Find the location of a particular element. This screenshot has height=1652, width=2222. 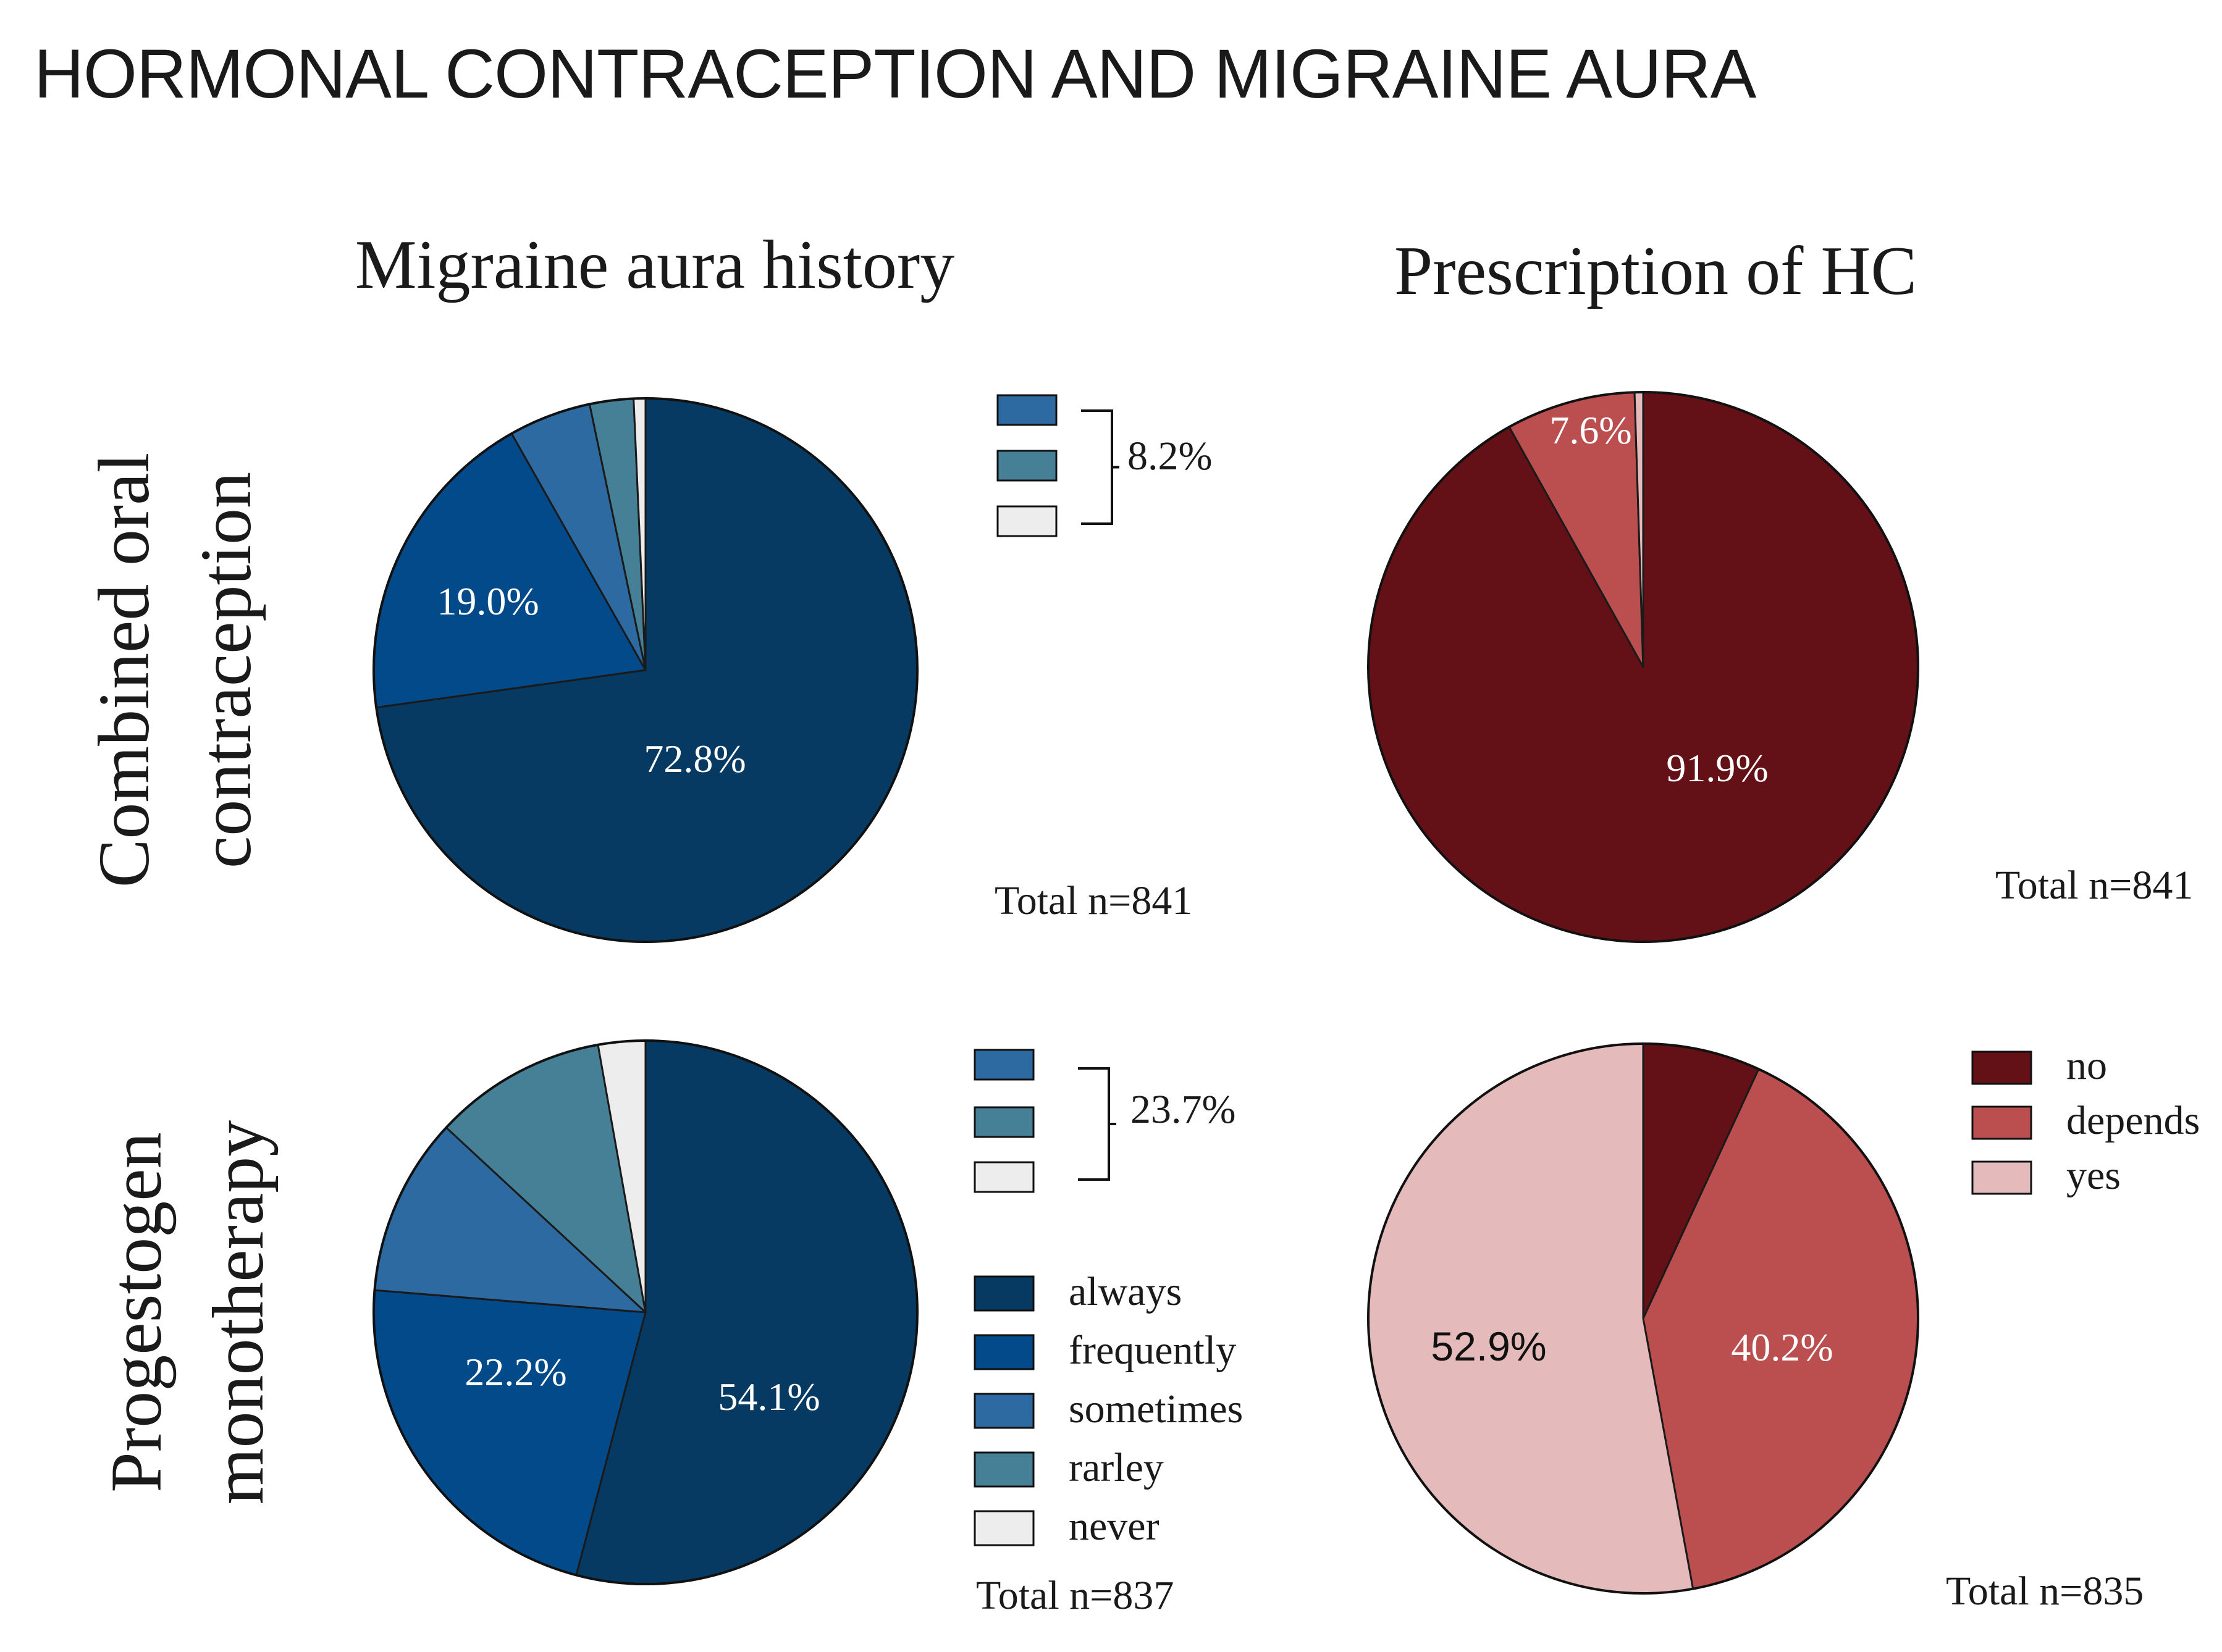

legend-swatch-yes is located at coordinates (2001, 1177).